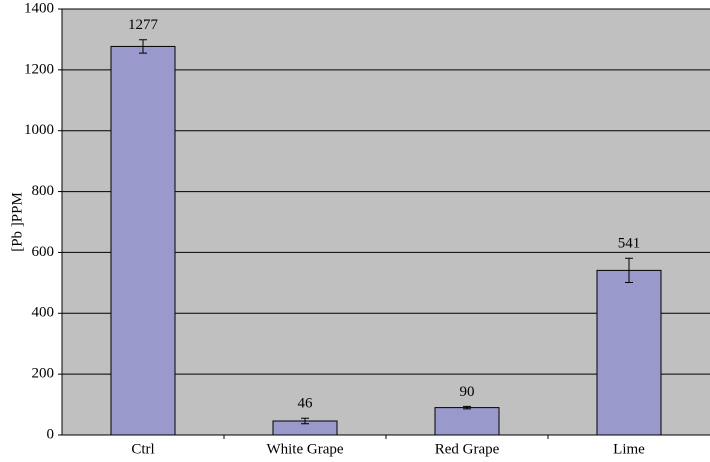 The image size is (710, 462). What do you see at coordinates (142, 449) in the screenshot?
I see `x-tick-label: Ctrl` at bounding box center [142, 449].